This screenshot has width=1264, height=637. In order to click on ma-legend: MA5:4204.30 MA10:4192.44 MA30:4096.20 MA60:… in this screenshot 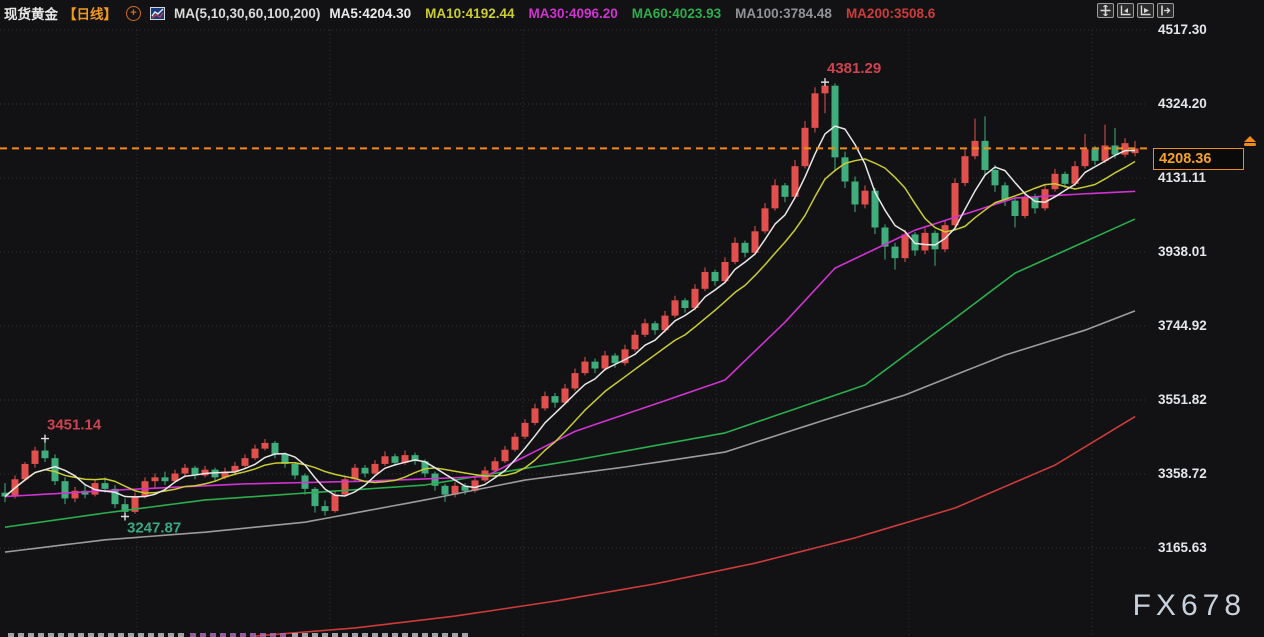, I will do `click(632, 13)`.